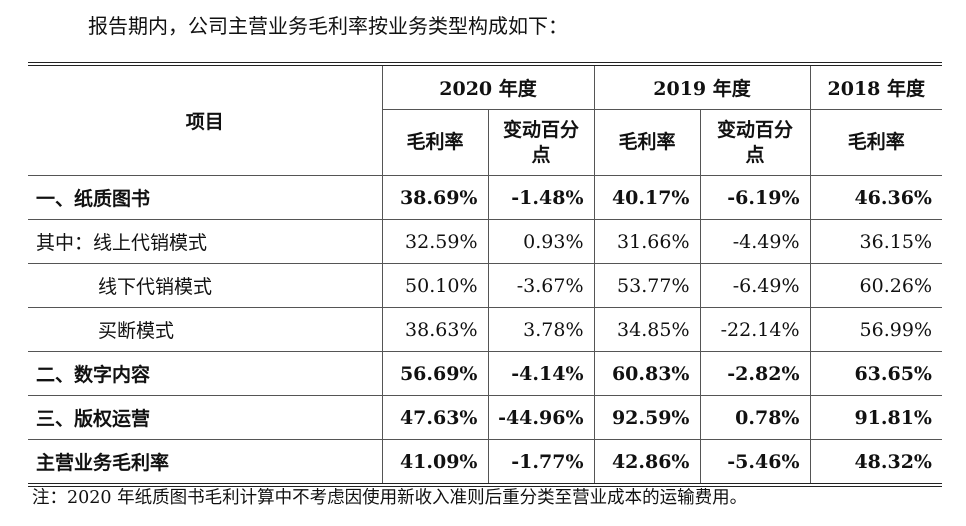 Image resolution: width=966 pixels, height=526 pixels. I want to click on cell-change-2019: -5.46%, so click(755, 462).